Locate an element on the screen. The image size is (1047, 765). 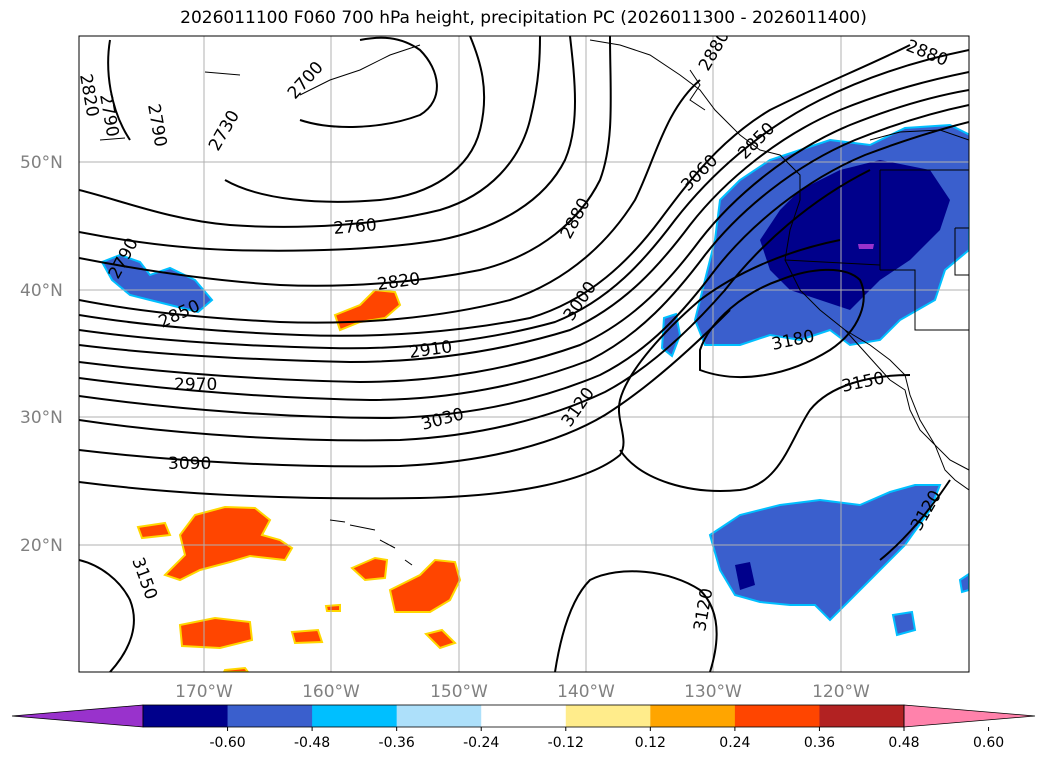
contour-3120-south is located at coordinates (636, 621).